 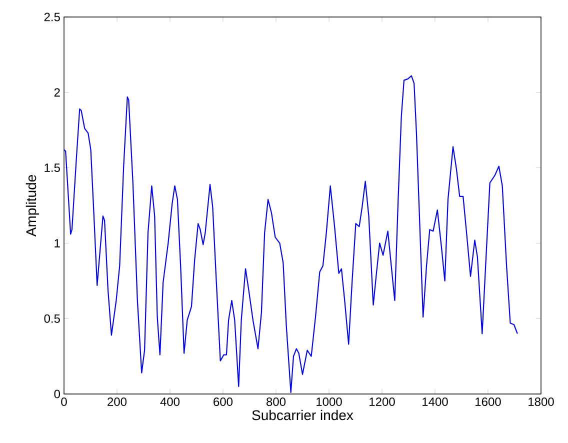 I want to click on y-tick-label: 1.5, so click(x=52, y=168).